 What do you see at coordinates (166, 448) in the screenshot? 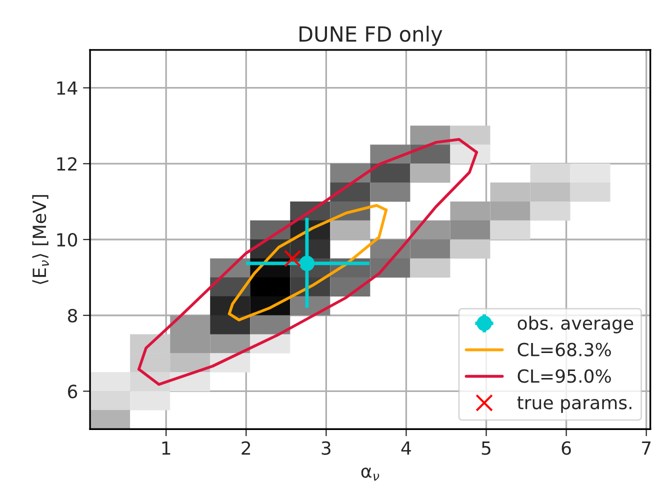
I see `x-tick-label: 1` at bounding box center [166, 448].